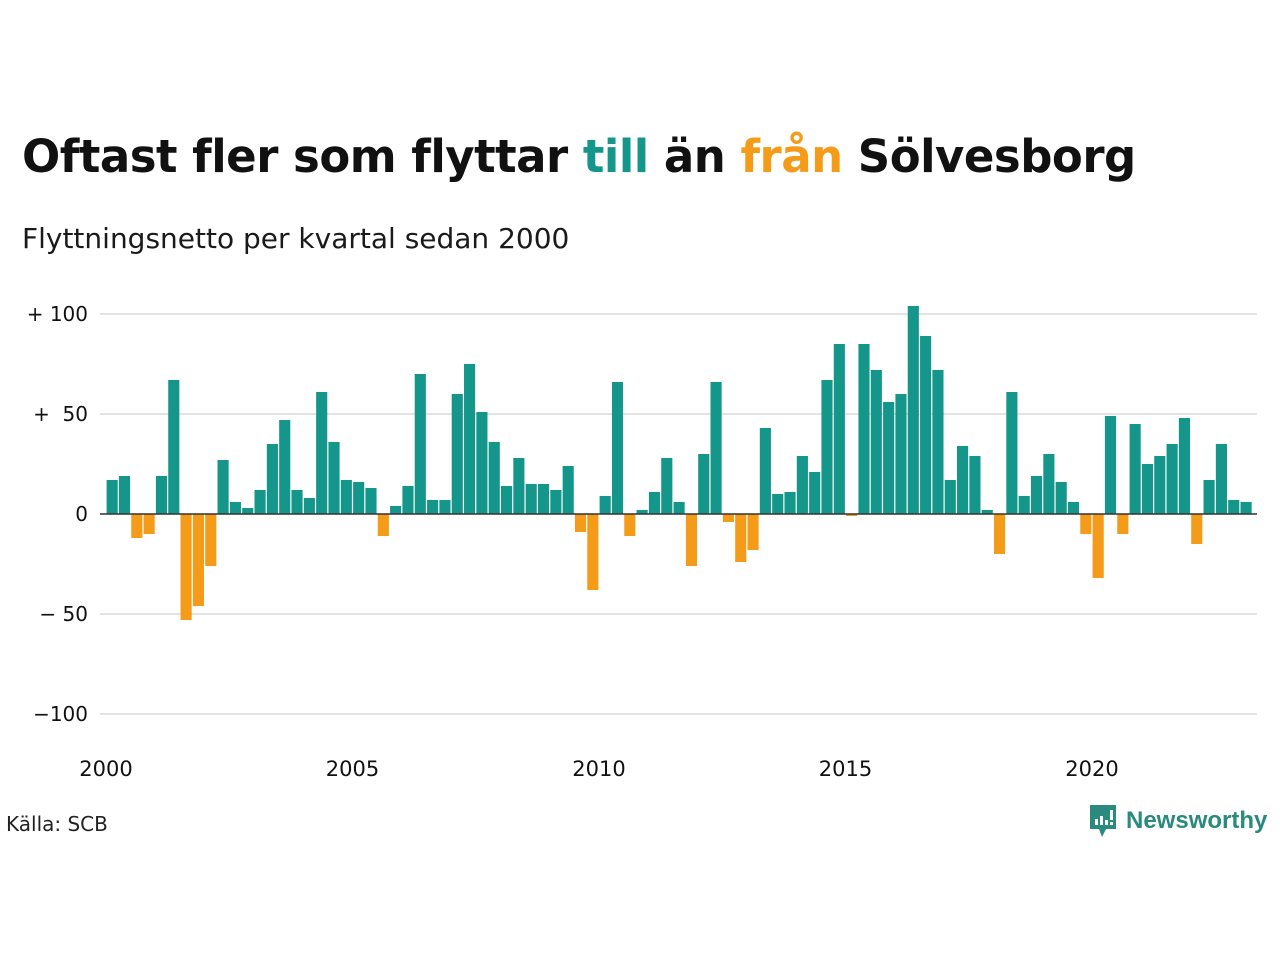 The width and height of the screenshot is (1280, 960). What do you see at coordinates (57, 314) in the screenshot?
I see `y-tick-label: + 100` at bounding box center [57, 314].